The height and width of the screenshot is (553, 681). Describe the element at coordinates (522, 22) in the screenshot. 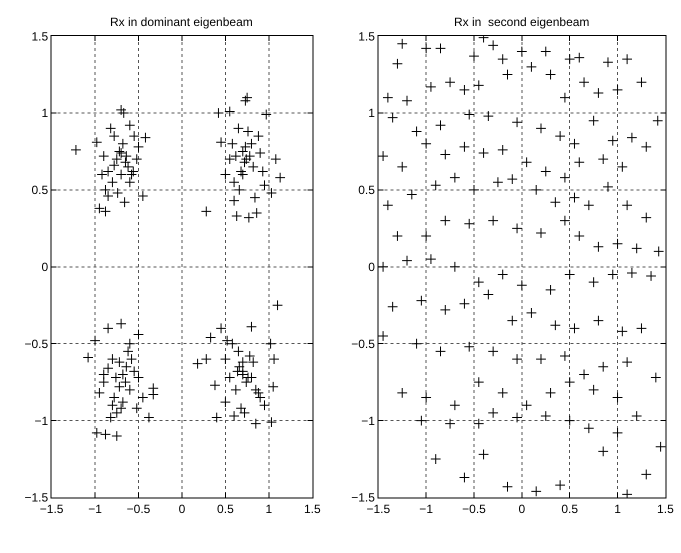

I see `chart-title: Rx in second eigenbeam` at that location.